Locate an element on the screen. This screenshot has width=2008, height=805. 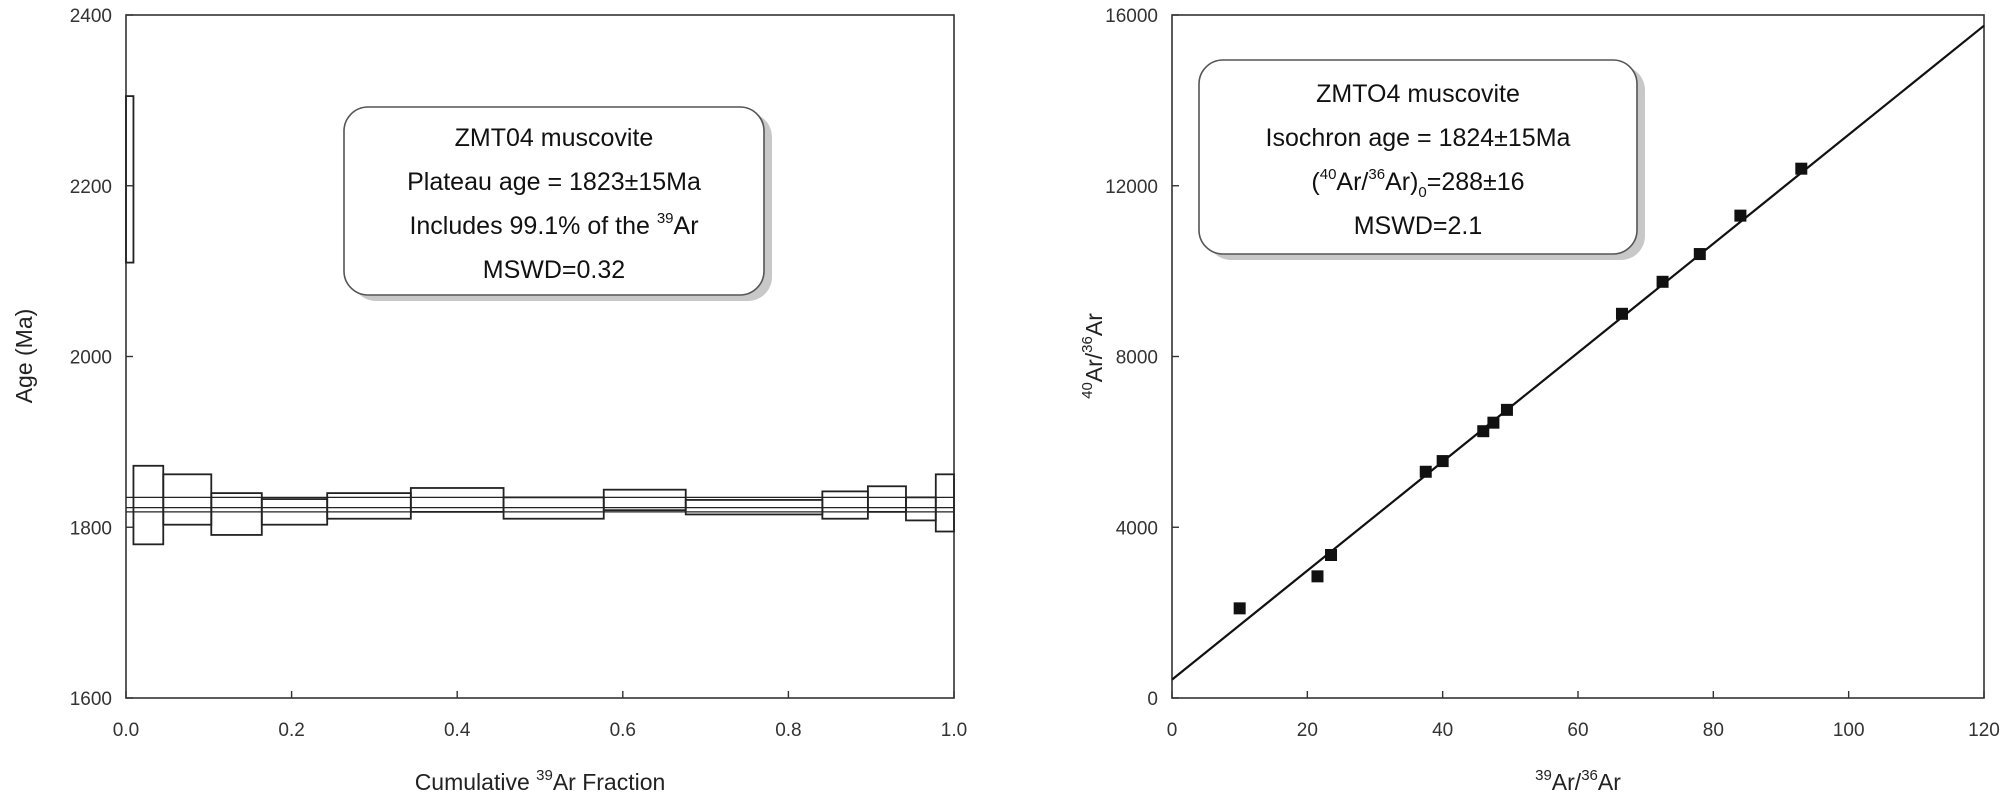
y-axis-ticks: 1600 1800 2000 2200 2400 is located at coordinates (101, 358).